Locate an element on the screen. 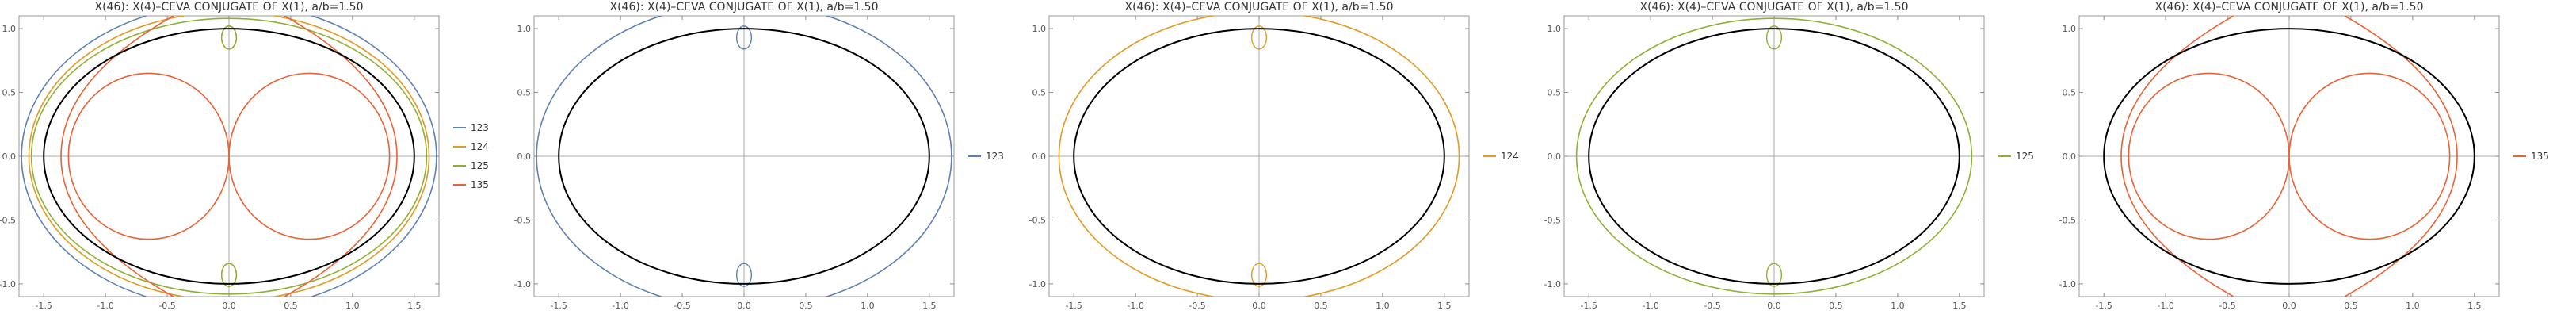  series-123-loop-top is located at coordinates (744, 38).